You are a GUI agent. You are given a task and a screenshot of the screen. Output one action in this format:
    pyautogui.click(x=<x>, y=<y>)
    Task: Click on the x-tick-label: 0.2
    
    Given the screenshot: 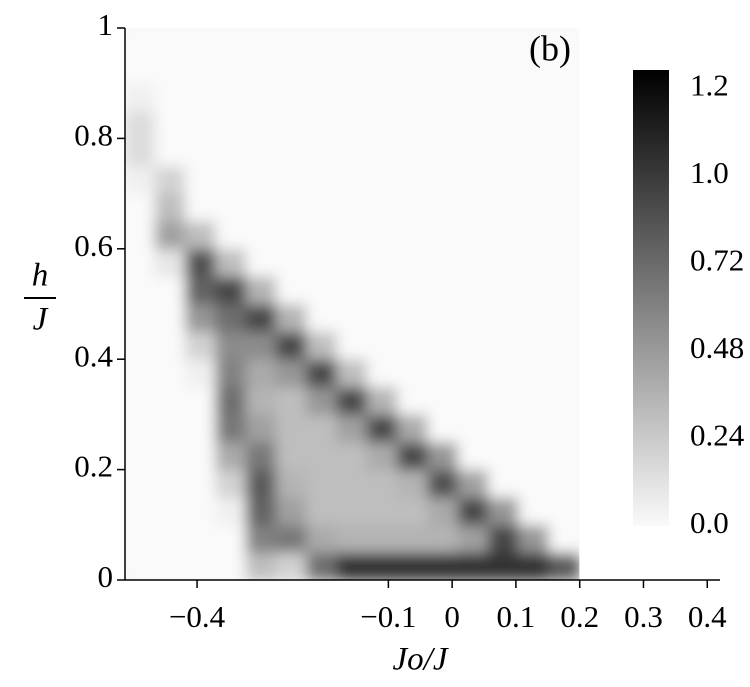 What is the action you would take?
    pyautogui.click(x=579, y=616)
    